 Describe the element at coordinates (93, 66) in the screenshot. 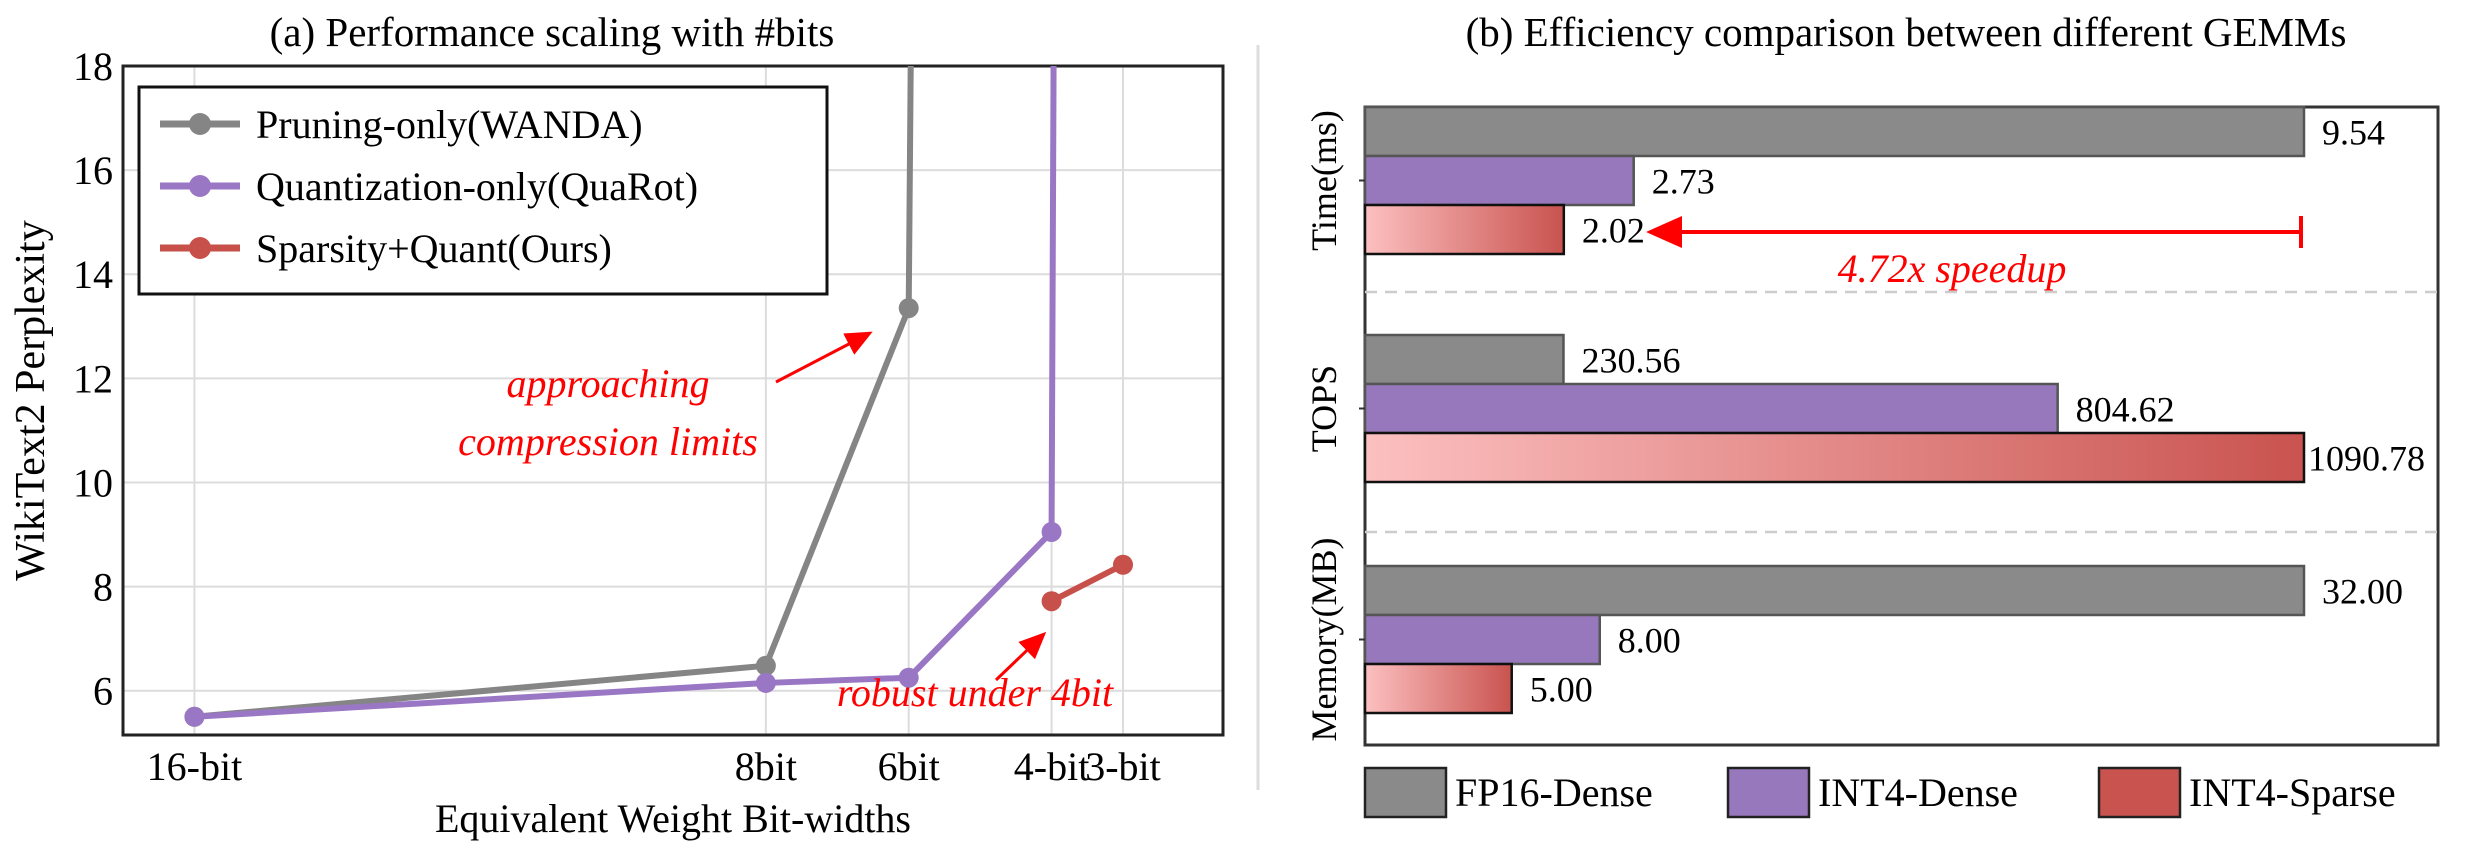

I see `y-tick-label: 18` at that location.